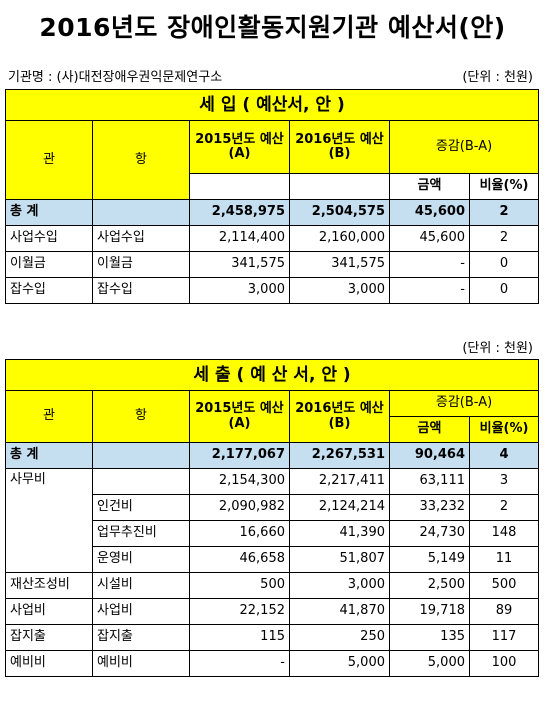  I want to click on total-amount: 90,464, so click(429, 455).